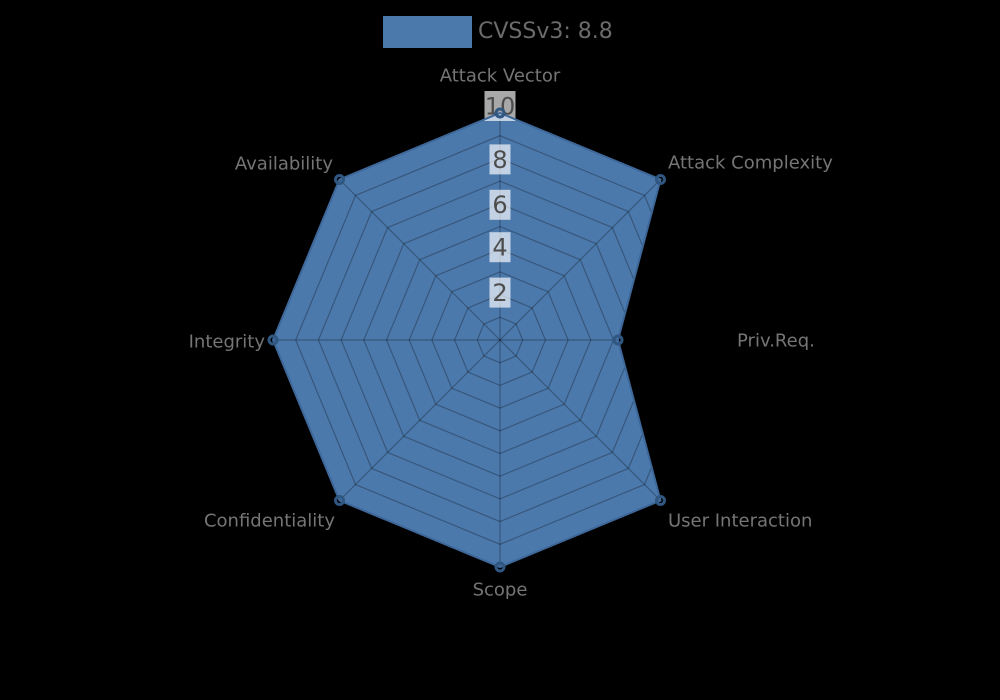 Image resolution: width=1000 pixels, height=700 pixels. What do you see at coordinates (284, 163) in the screenshot?
I see `axis-label-availability: Availability` at bounding box center [284, 163].